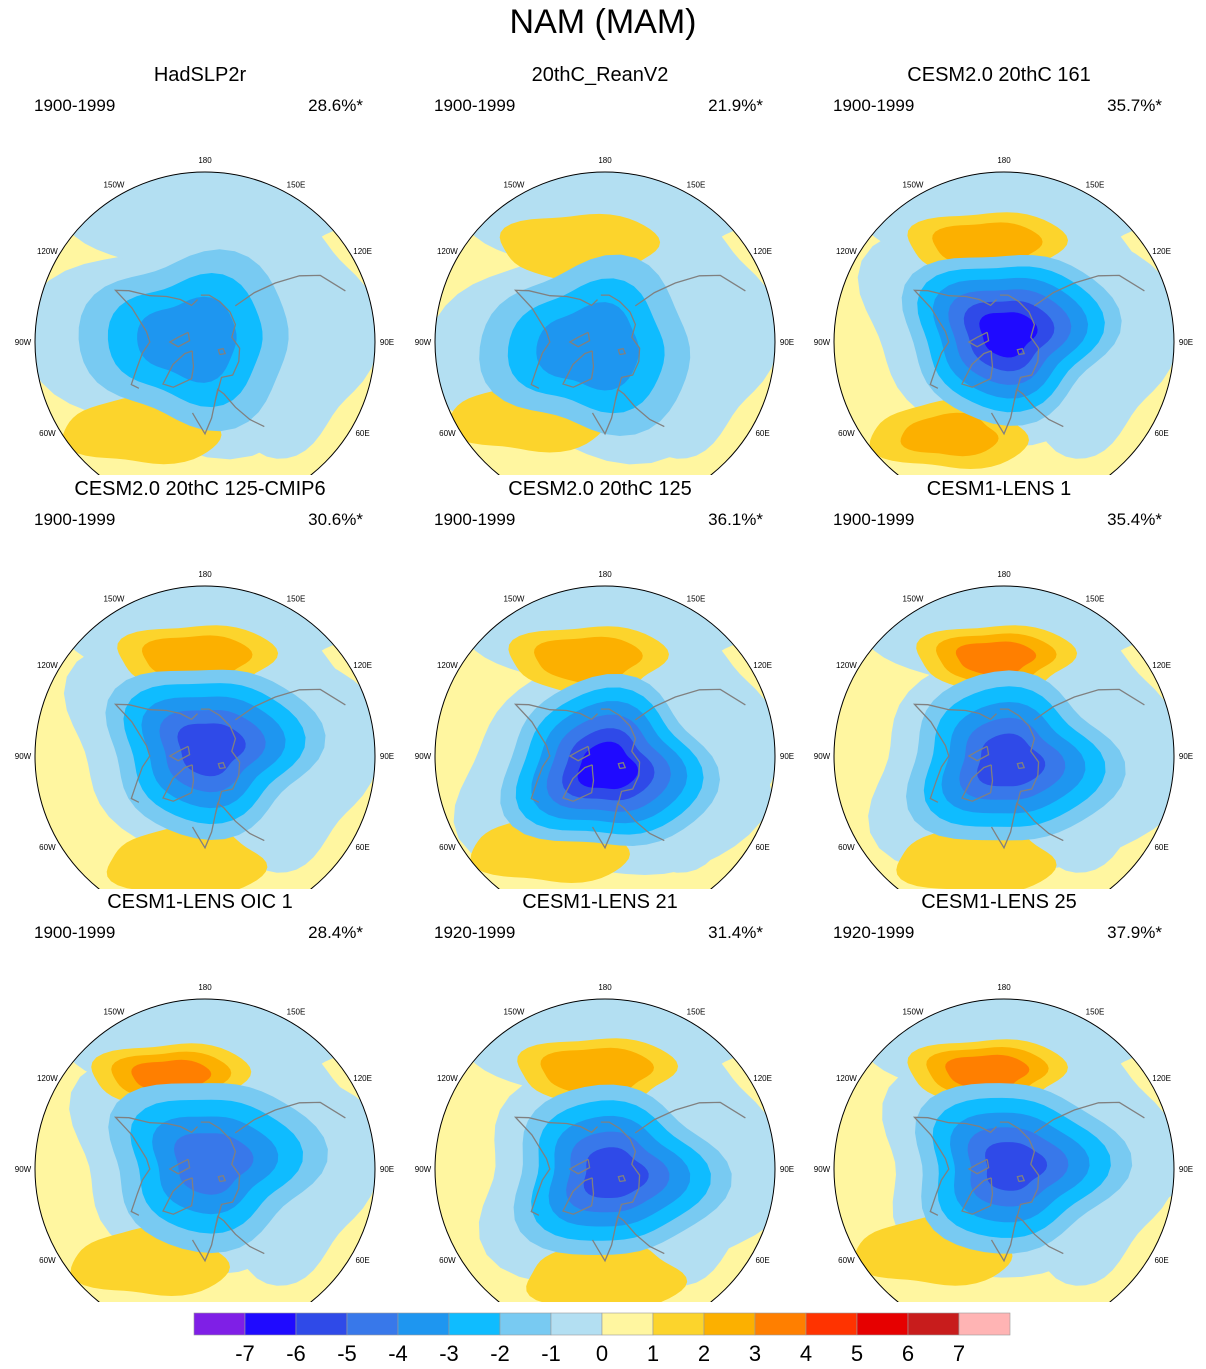 The height and width of the screenshot is (1369, 1206). I want to click on colorbar-tick-label: -2, so click(500, 1353).